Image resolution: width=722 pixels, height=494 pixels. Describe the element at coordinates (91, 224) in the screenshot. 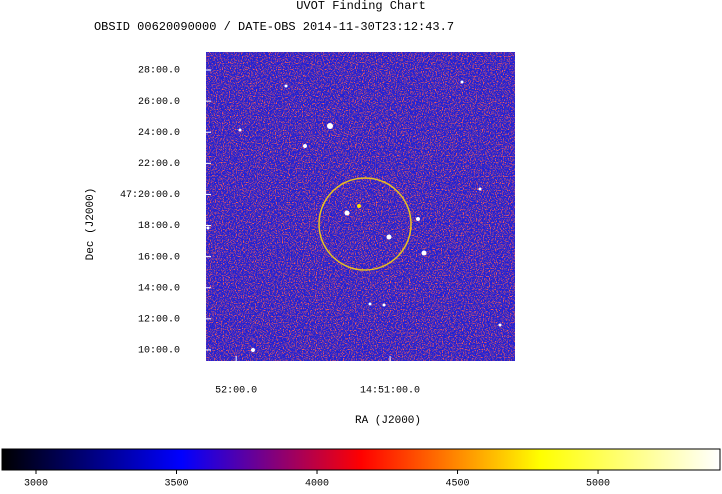

I see `y-axis-label: Dec (J2000)` at that location.